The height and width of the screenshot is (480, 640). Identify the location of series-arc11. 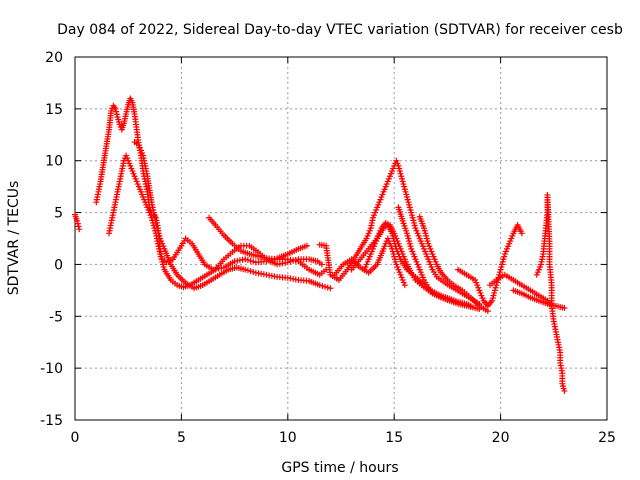
(453, 264).